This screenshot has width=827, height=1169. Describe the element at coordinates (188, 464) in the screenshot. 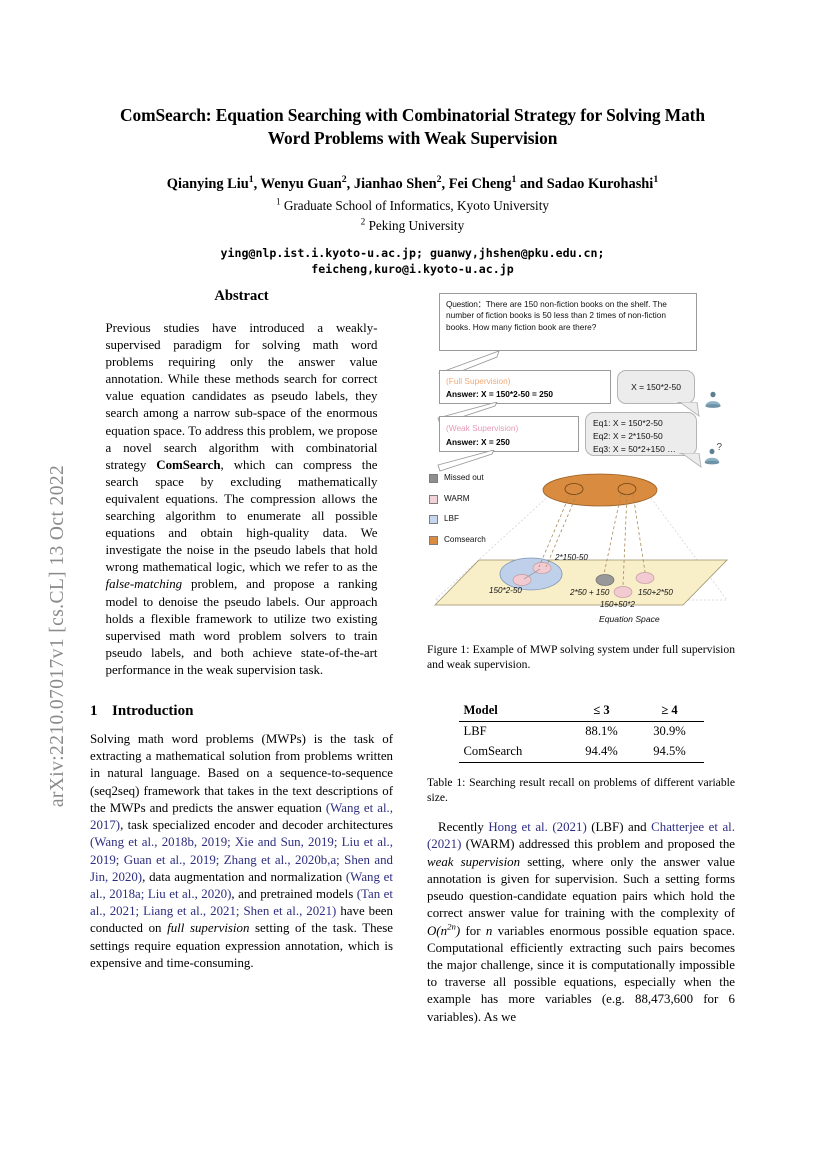

I see `abstract-method-name: ComSearch` at that location.